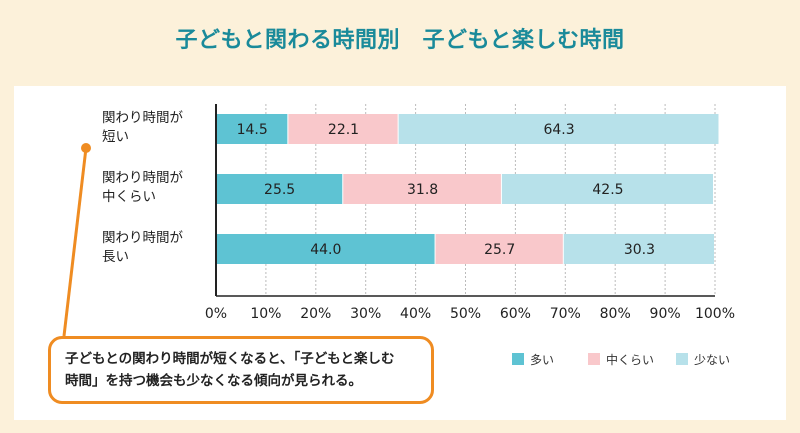 Image resolution: width=800 pixels, height=433 pixels. I want to click on data-label: 22.1, so click(343, 130).